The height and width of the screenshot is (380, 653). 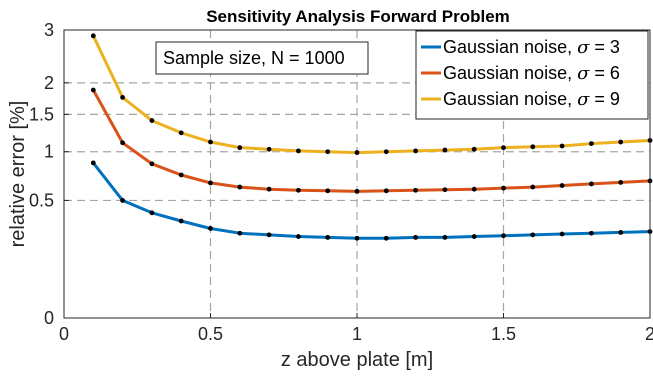 I want to click on x-tick-label: 0.5, so click(x=210, y=334).